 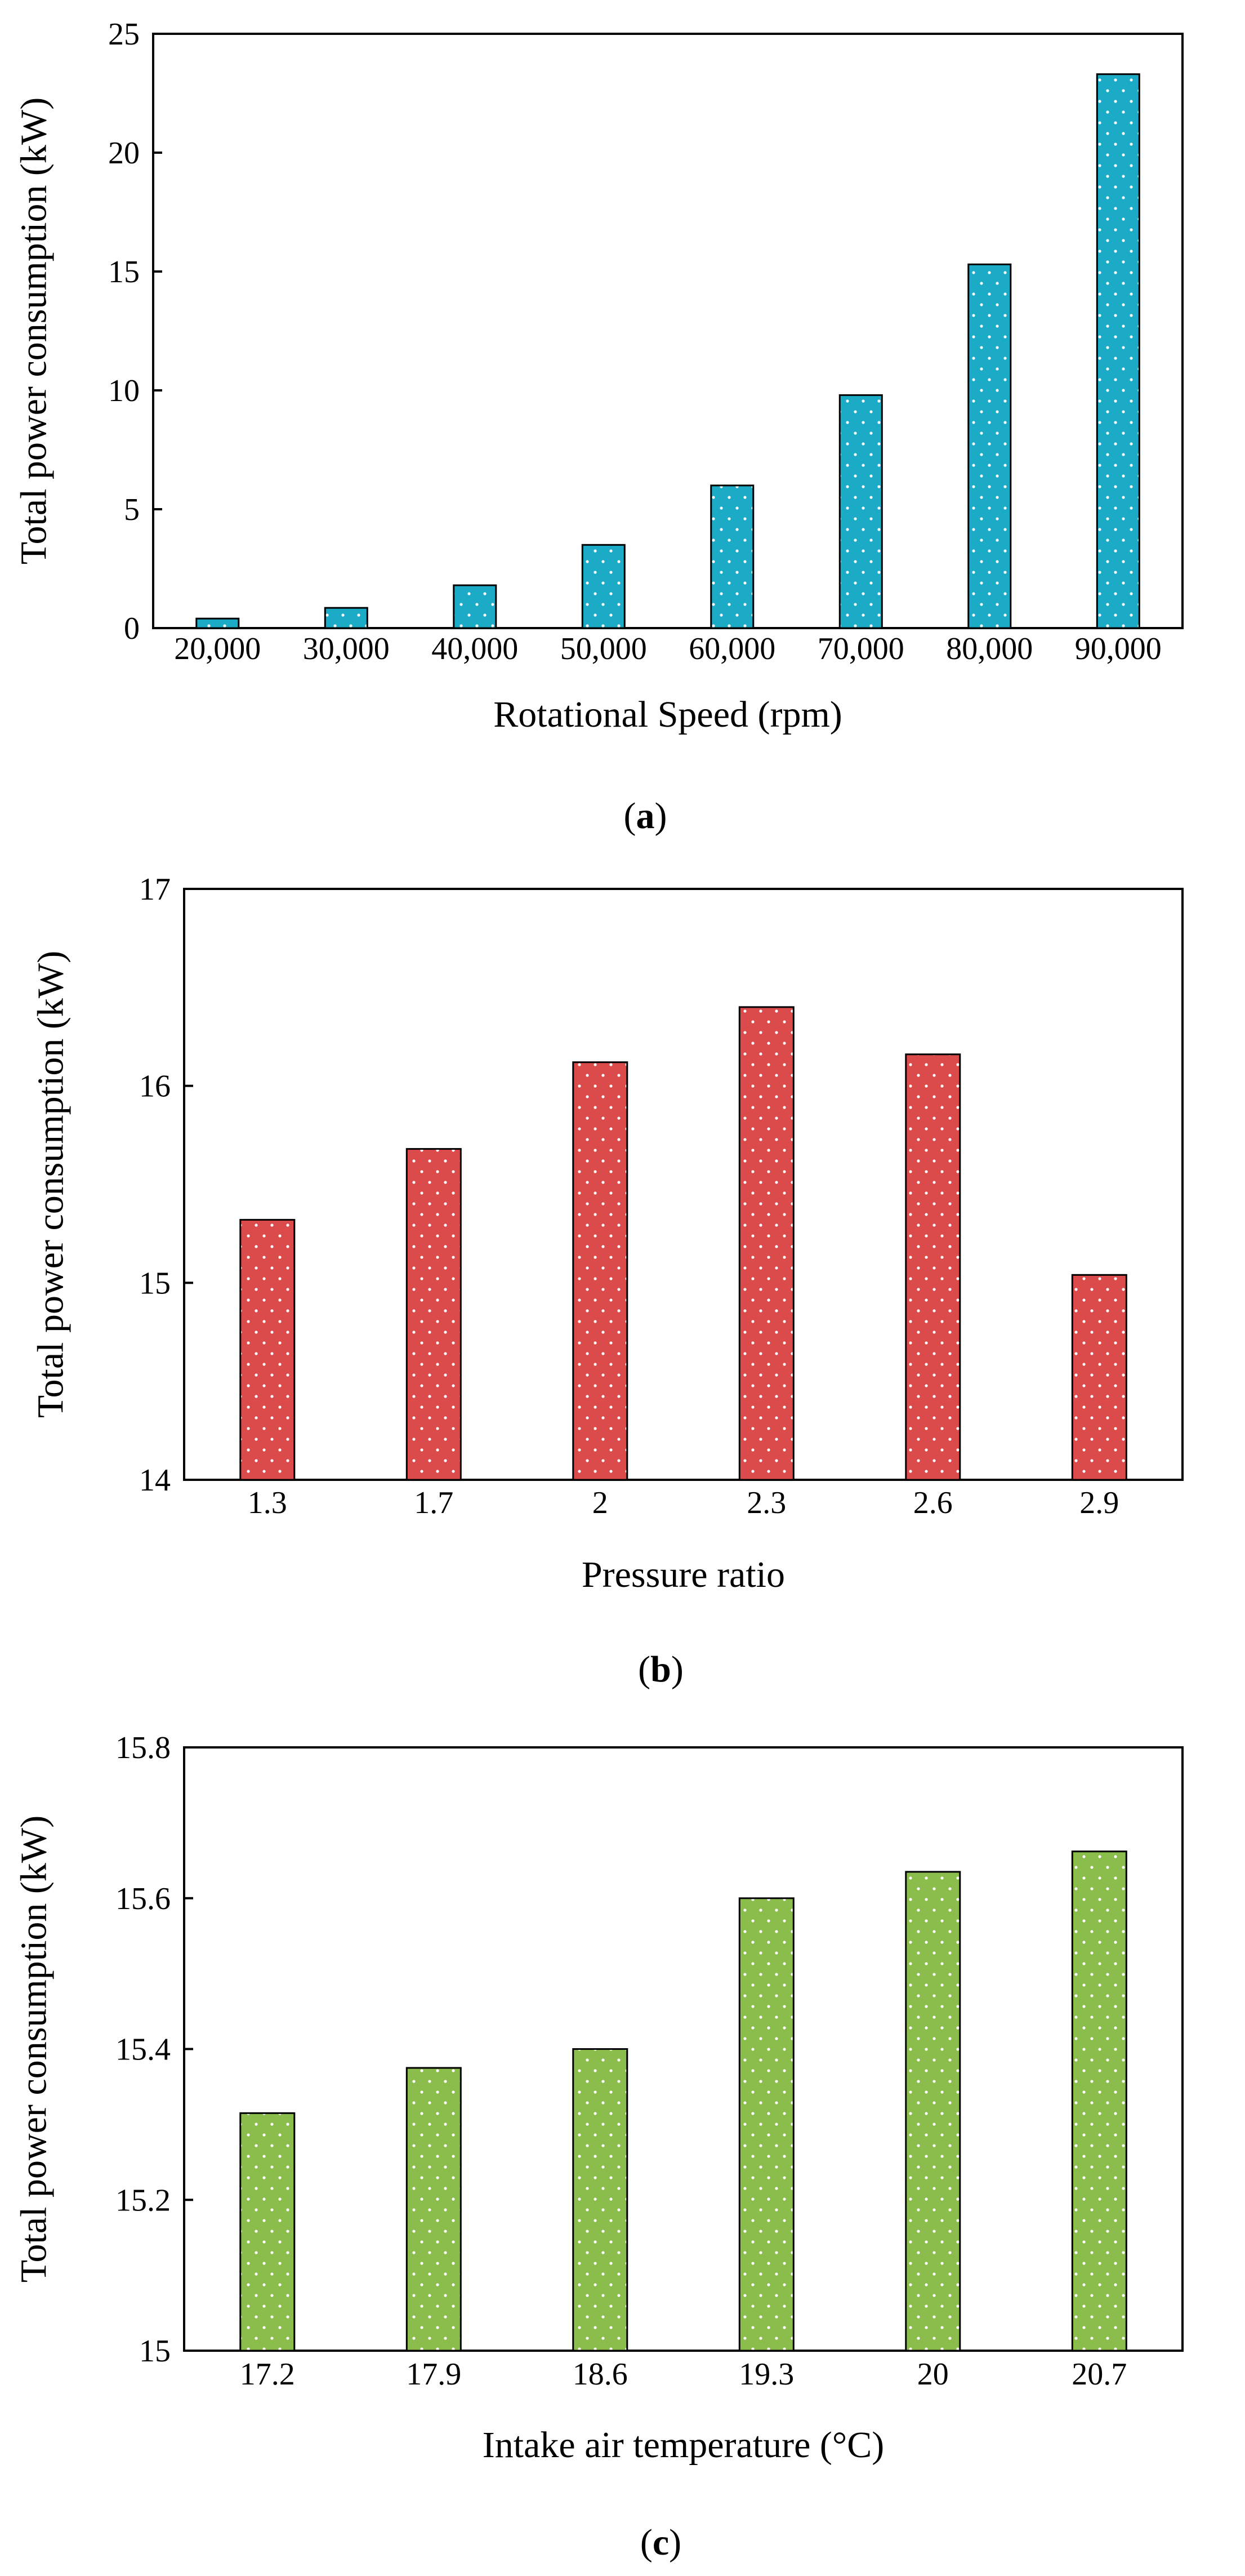 I want to click on x-axis-title: Intake air temperature (°C), so click(x=684, y=2445).